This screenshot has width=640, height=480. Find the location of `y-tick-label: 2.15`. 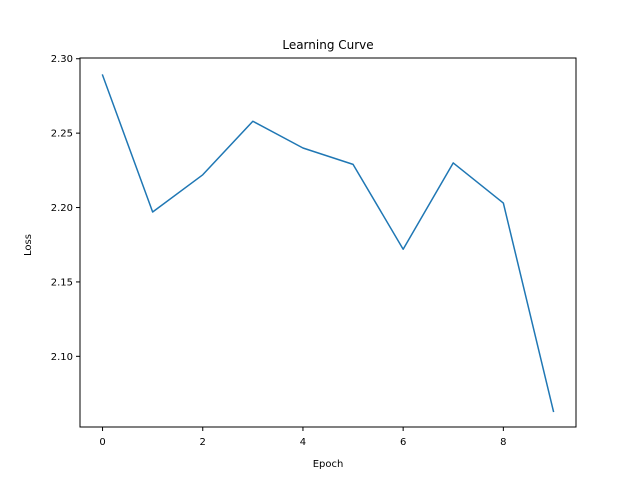

y-tick-label: 2.15 is located at coordinates (62, 282).